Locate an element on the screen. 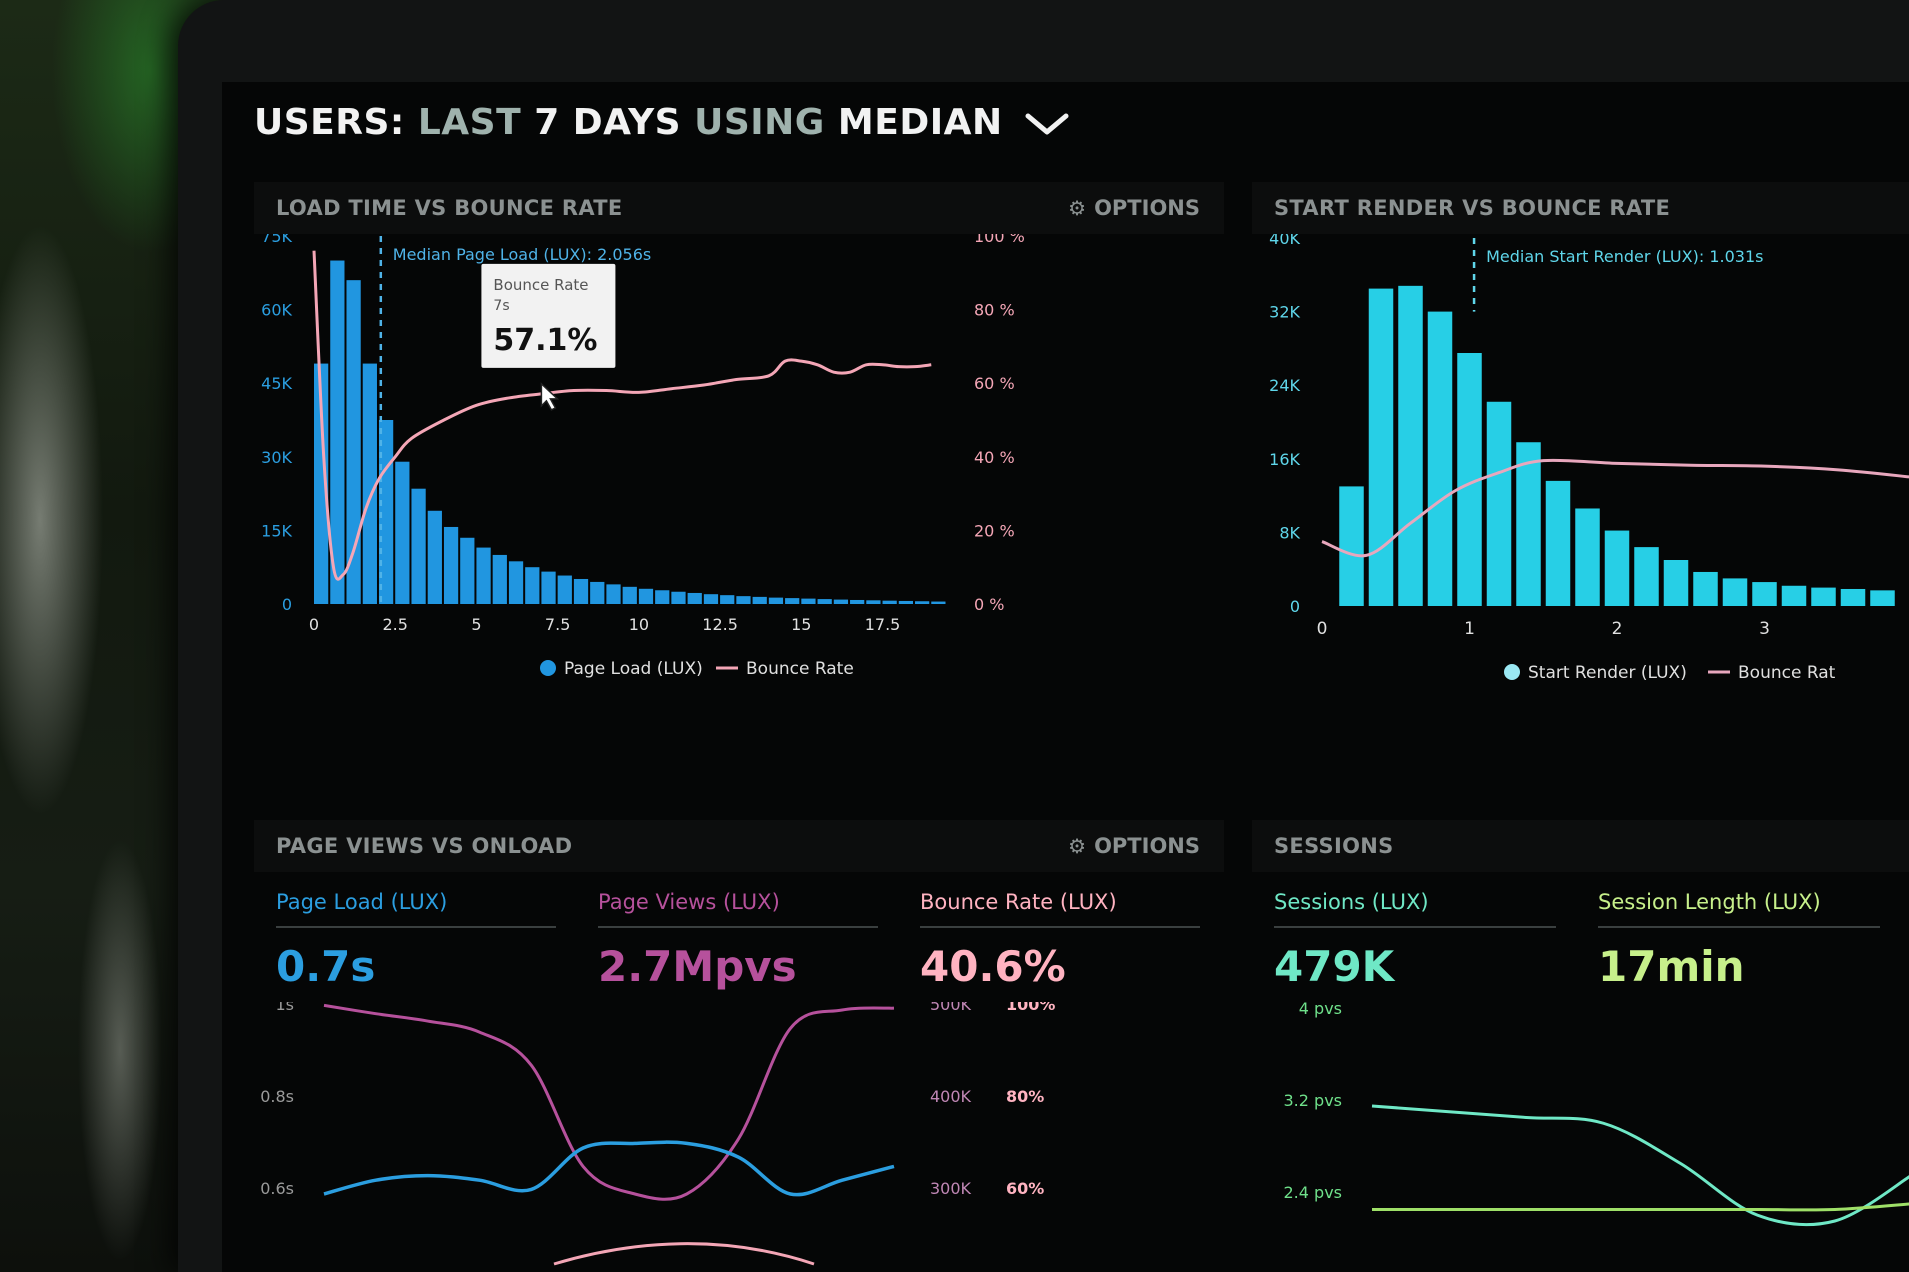 This screenshot has height=1272, width=1909. gear-icon: ⚙ is located at coordinates (1077, 846).